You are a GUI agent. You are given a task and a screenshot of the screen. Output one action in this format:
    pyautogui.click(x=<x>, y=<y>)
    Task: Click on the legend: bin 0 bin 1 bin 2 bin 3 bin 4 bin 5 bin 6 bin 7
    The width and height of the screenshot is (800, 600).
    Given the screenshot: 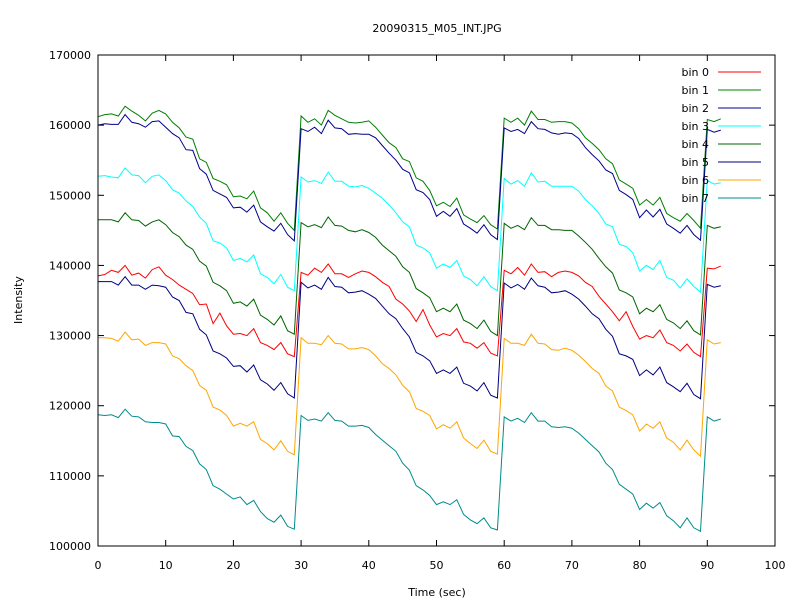 What is the action you would take?
    pyautogui.click(x=721, y=135)
    